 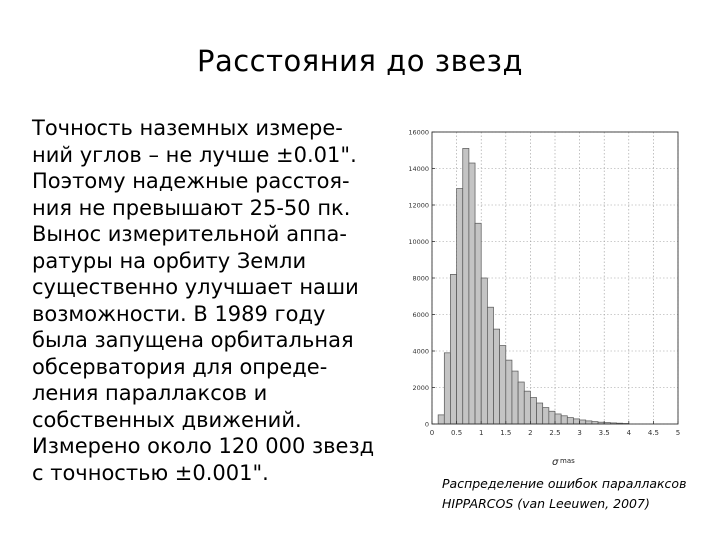 I want to click on slide-title: Расстояния до звезд, so click(x=360, y=61).